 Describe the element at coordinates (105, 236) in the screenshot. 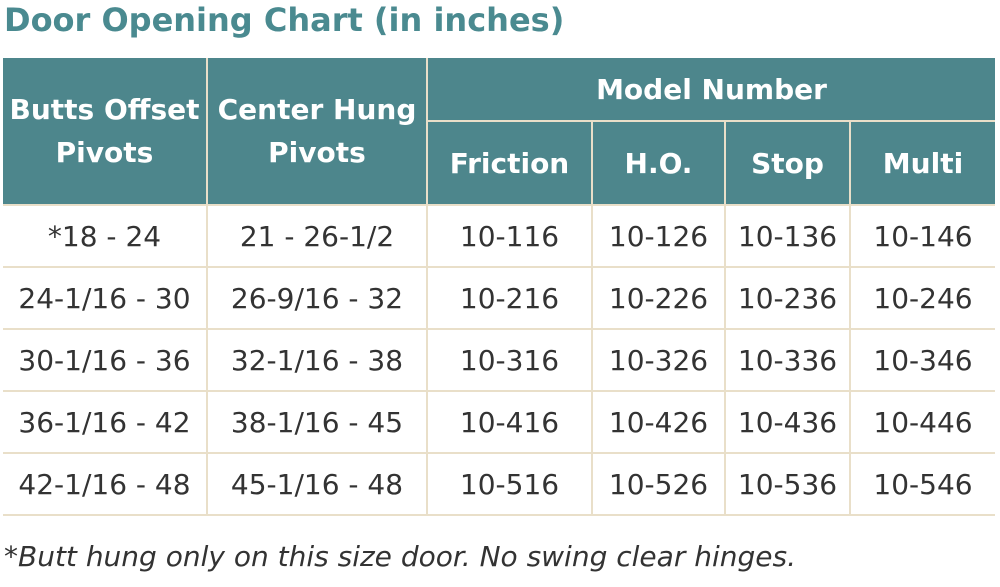

I see `cell-butts-offset: *18 - 24` at that location.